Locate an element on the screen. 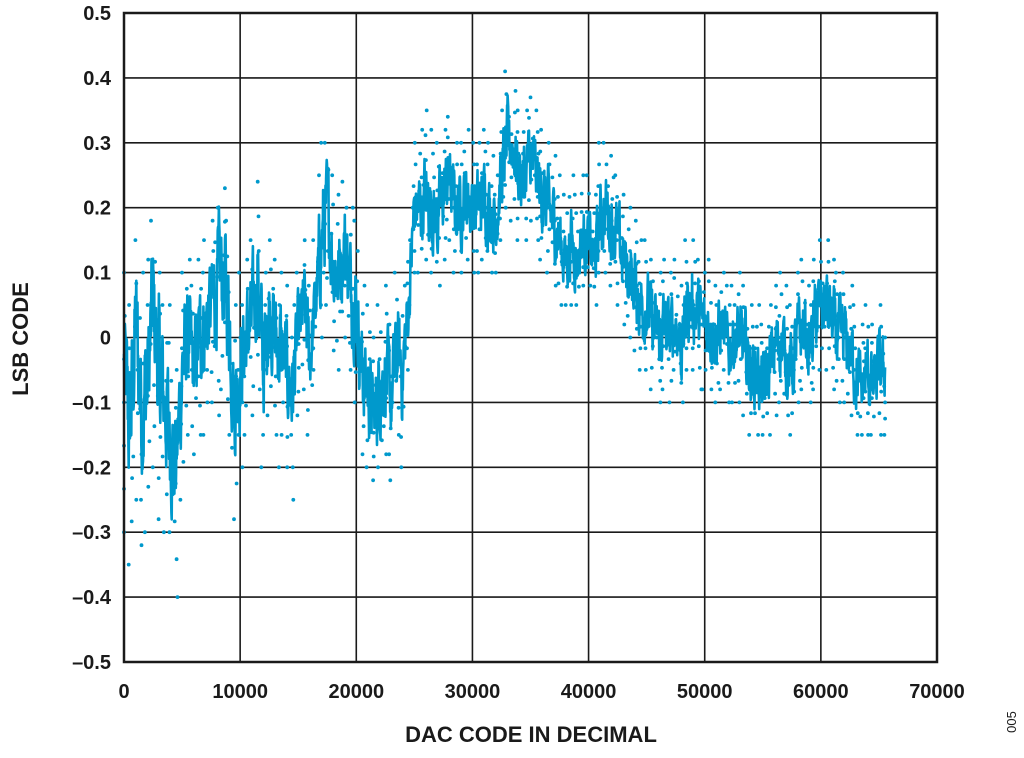 The width and height of the screenshot is (1024, 758). y-tick-label: –0.3 is located at coordinates (91, 533).